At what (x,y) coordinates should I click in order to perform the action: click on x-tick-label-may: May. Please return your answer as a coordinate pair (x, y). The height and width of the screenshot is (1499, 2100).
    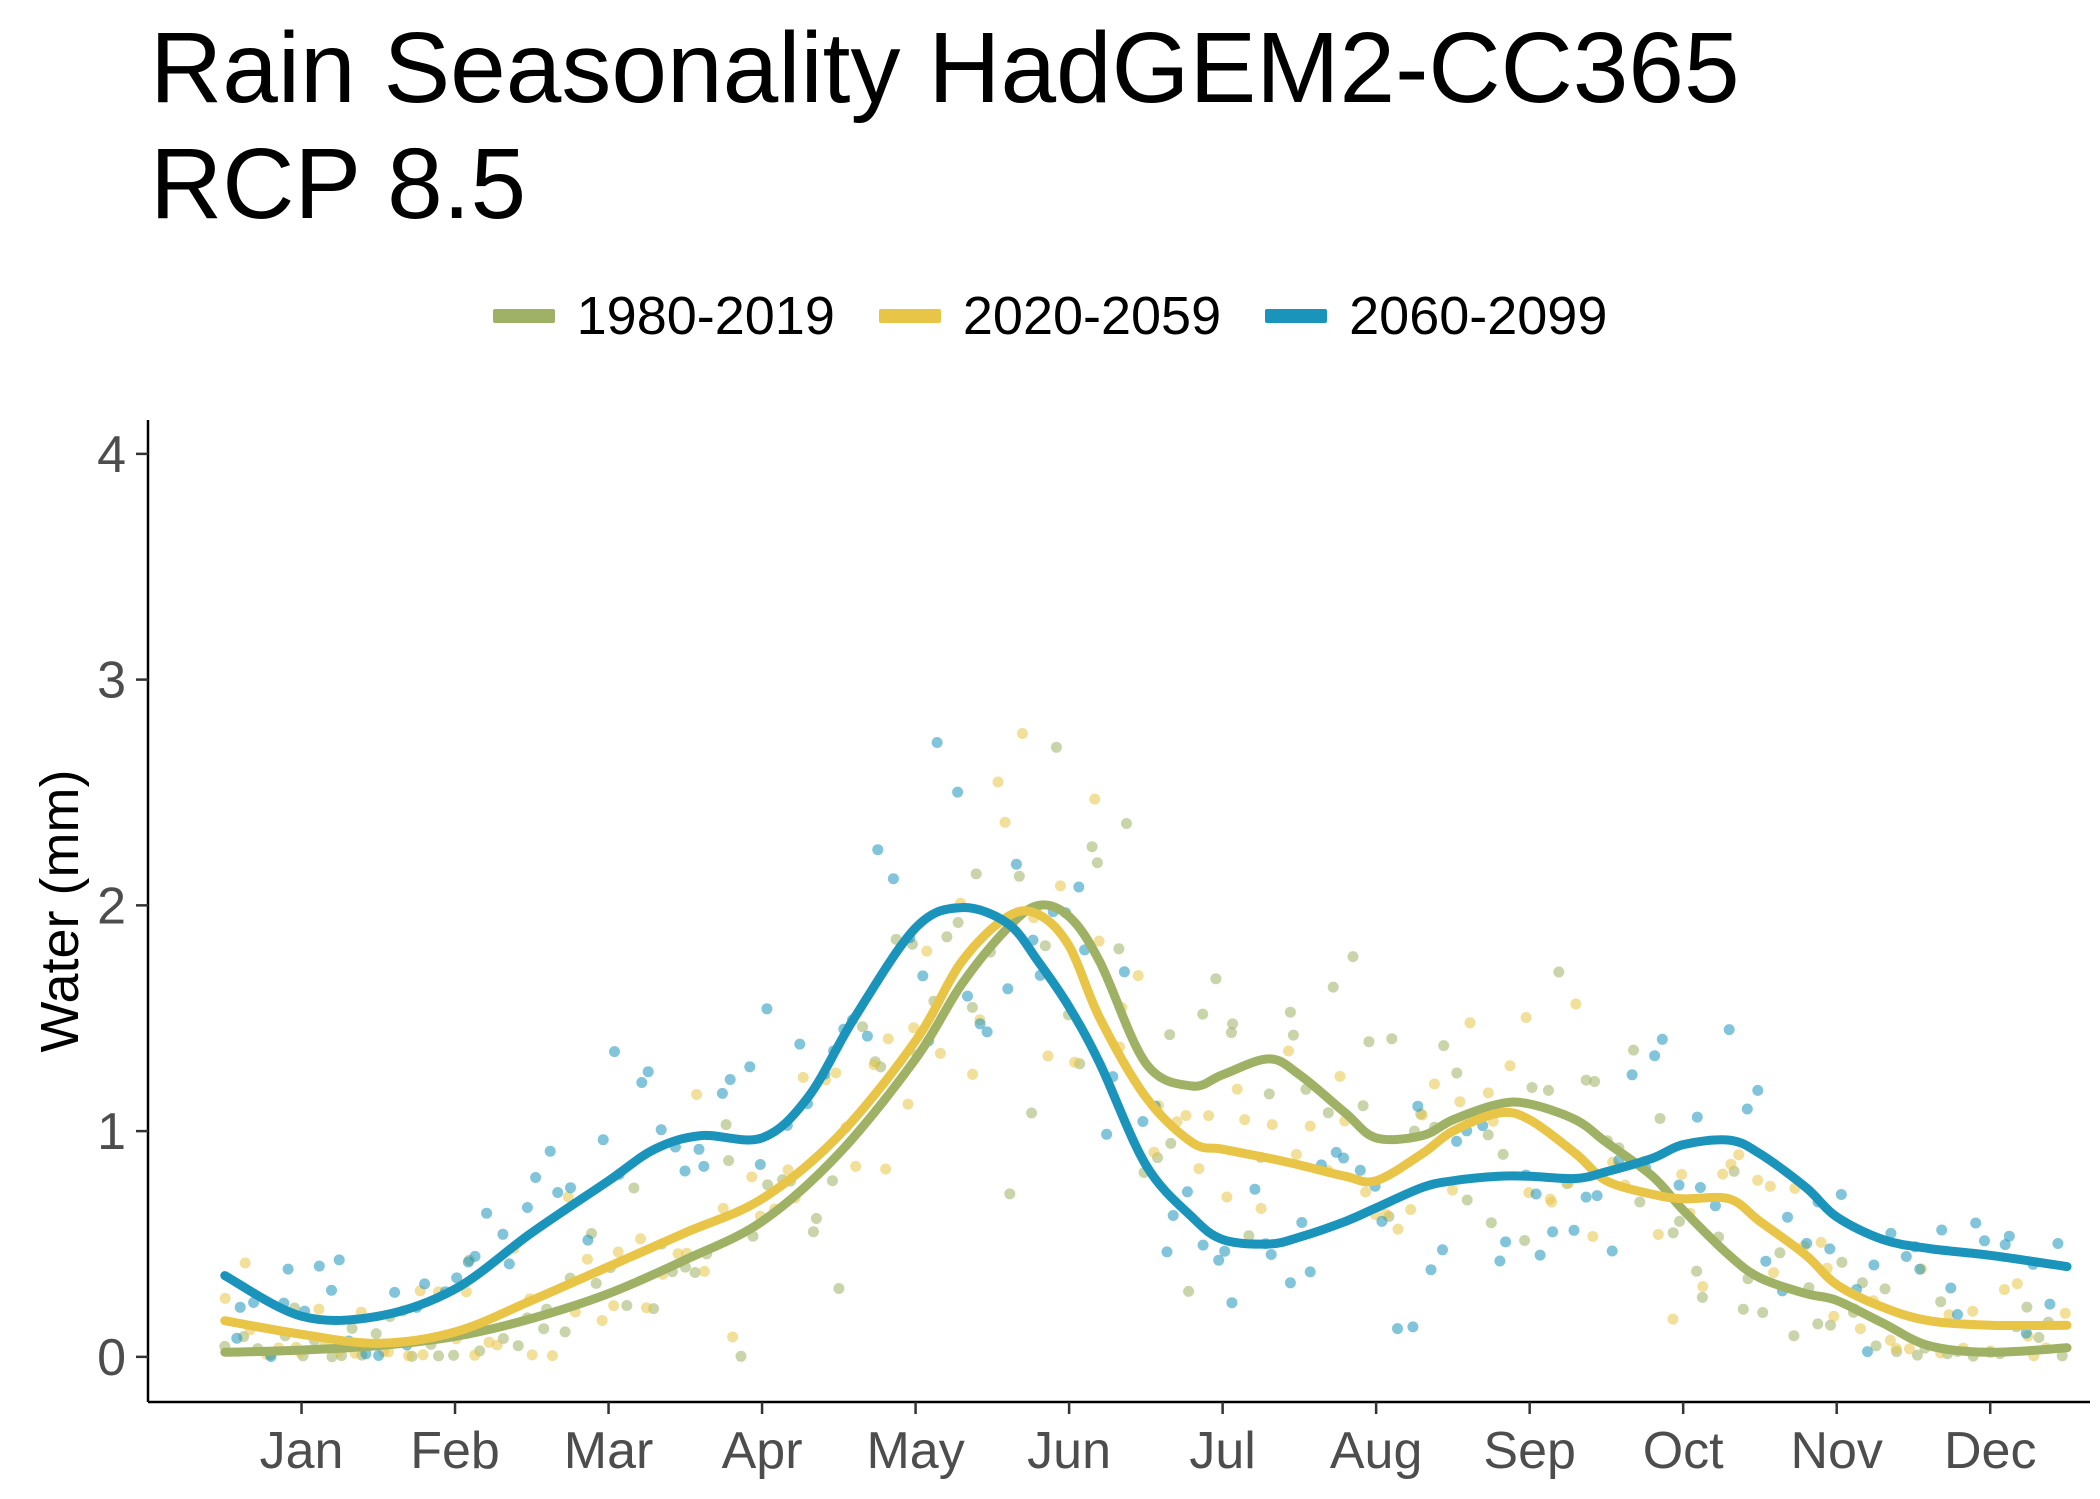
    Looking at the image, I should click on (915, 1451).